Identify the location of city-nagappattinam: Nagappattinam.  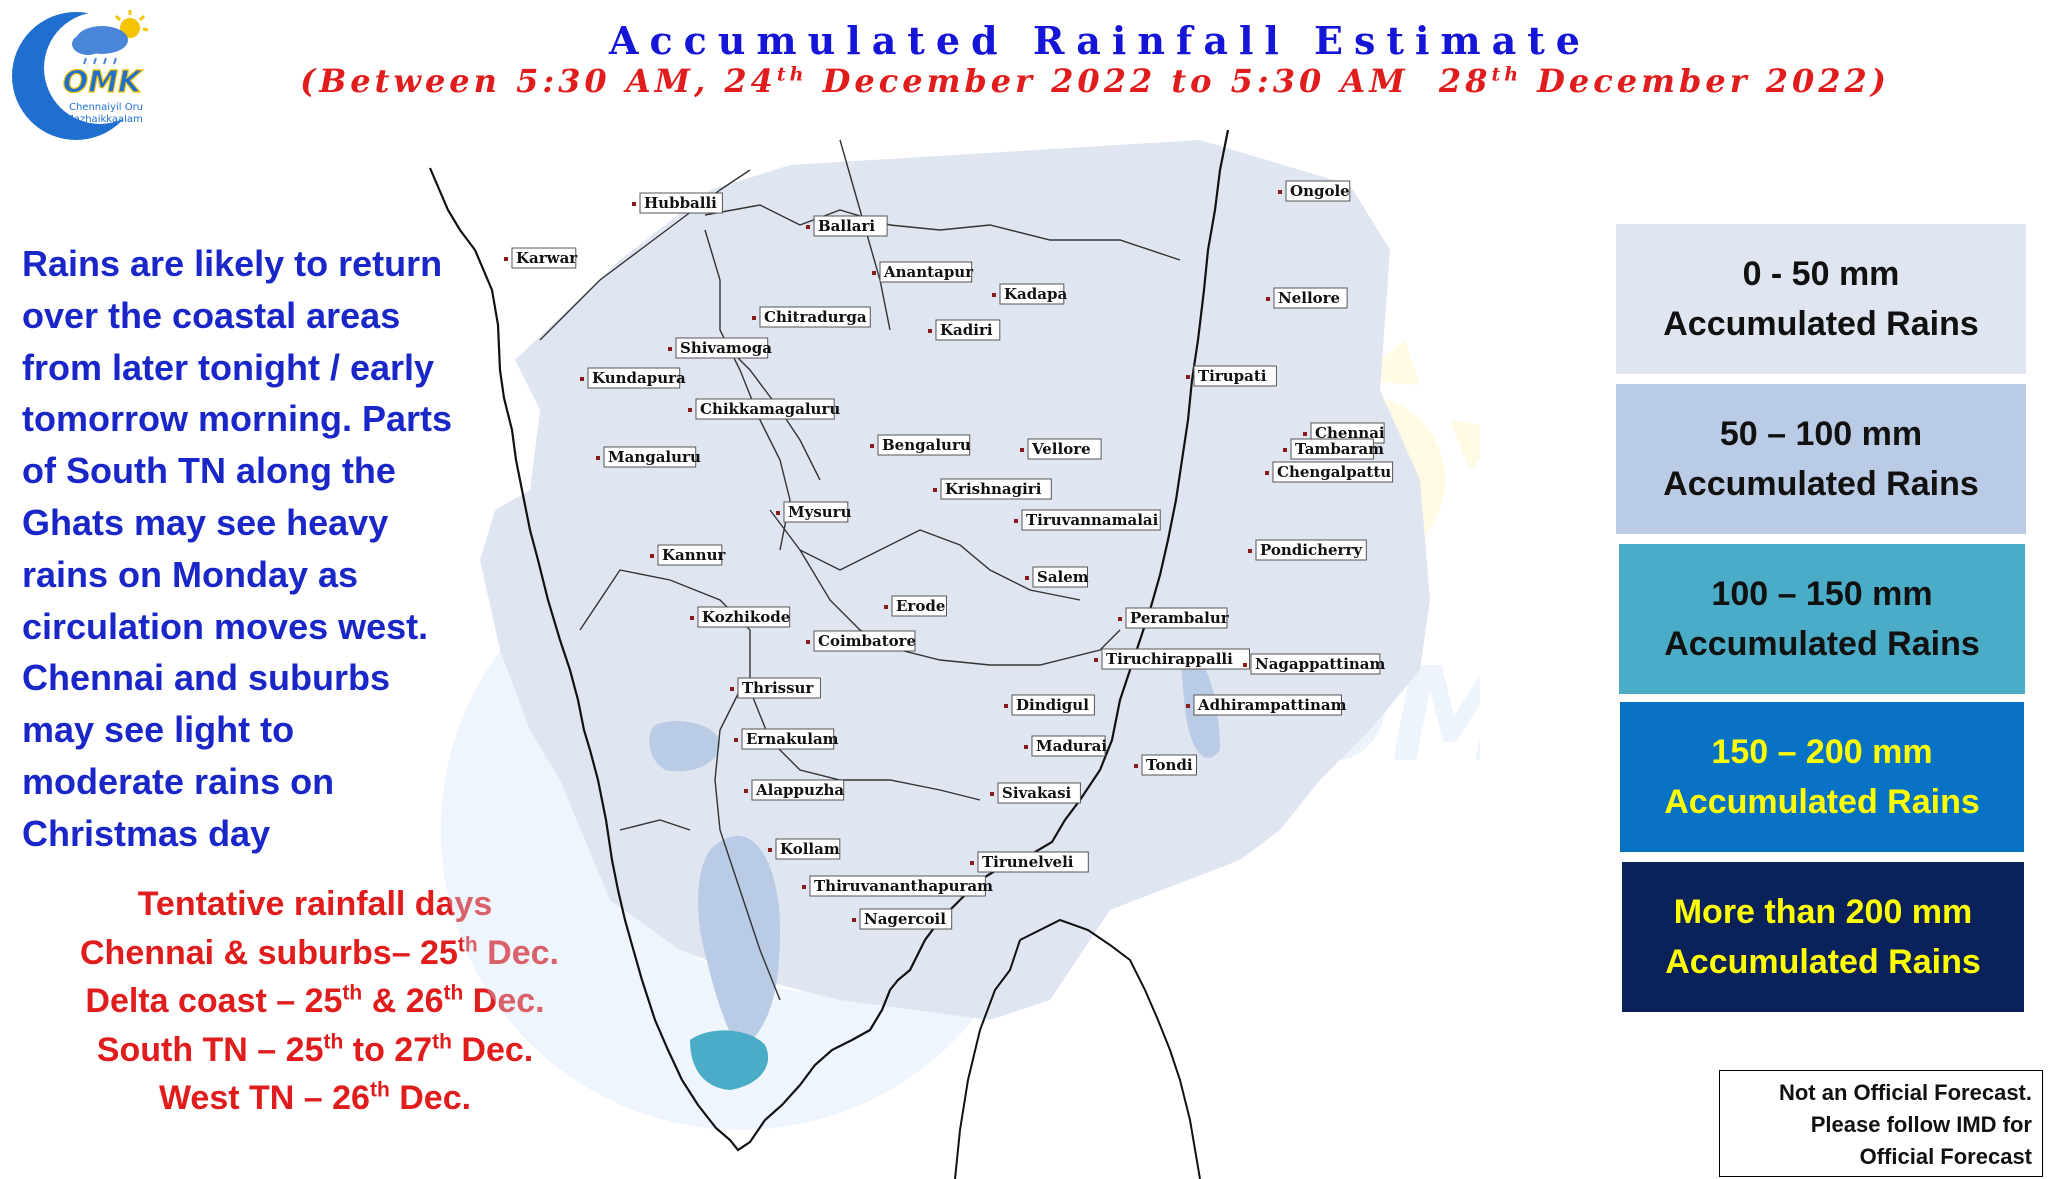
(1314, 664).